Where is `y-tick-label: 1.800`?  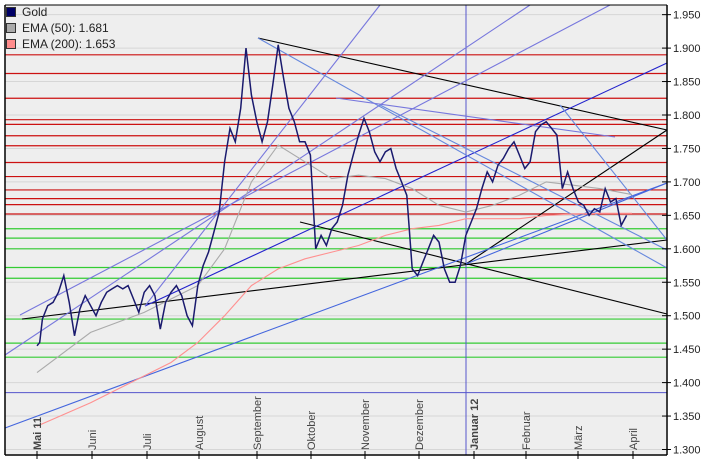 y-tick-label: 1.800 is located at coordinates (687, 116).